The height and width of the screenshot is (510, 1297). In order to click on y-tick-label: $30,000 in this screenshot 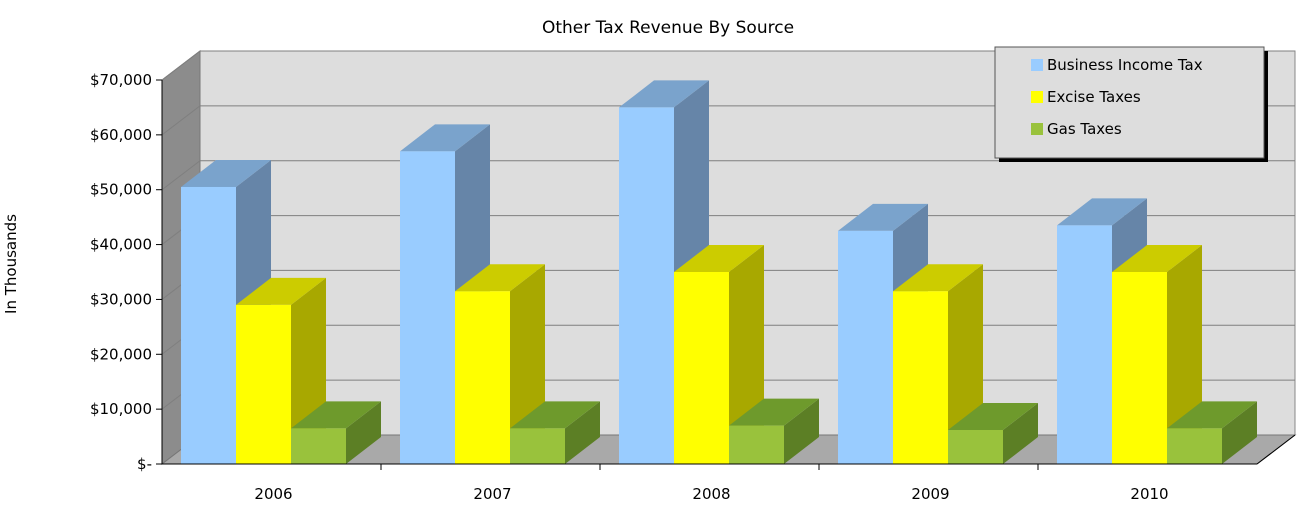, I will do `click(121, 299)`.